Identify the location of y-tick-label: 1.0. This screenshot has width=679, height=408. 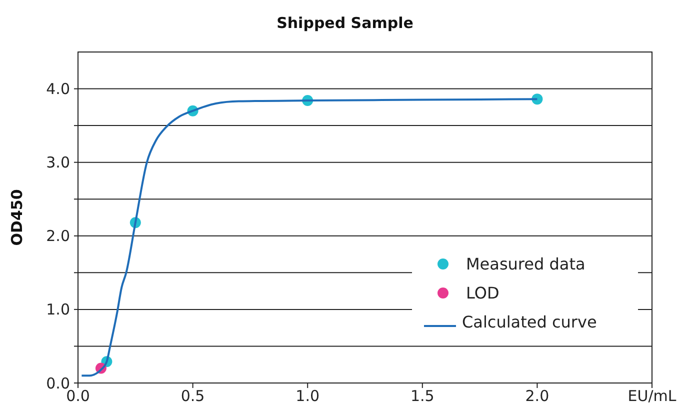
(58, 309).